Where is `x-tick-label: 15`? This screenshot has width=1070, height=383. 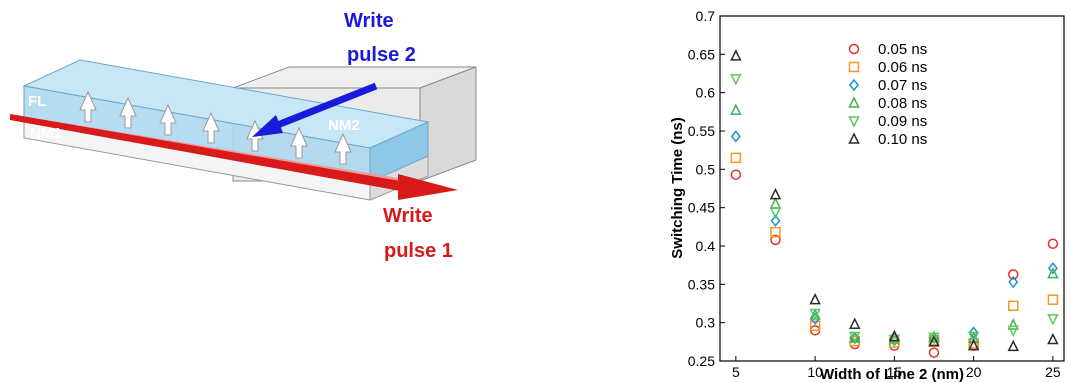 x-tick-label: 15 is located at coordinates (895, 372).